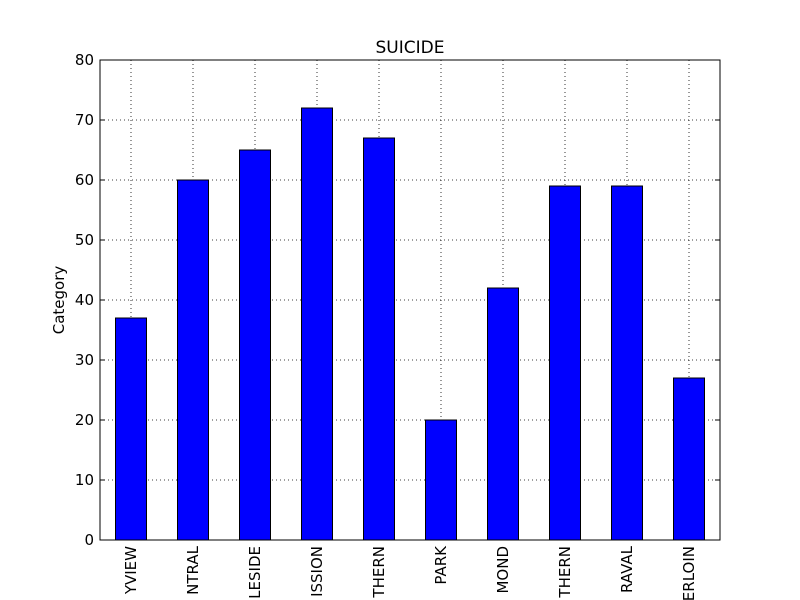 This screenshot has width=800, height=600. I want to click on x-tick-label: MOND, so click(503, 570).